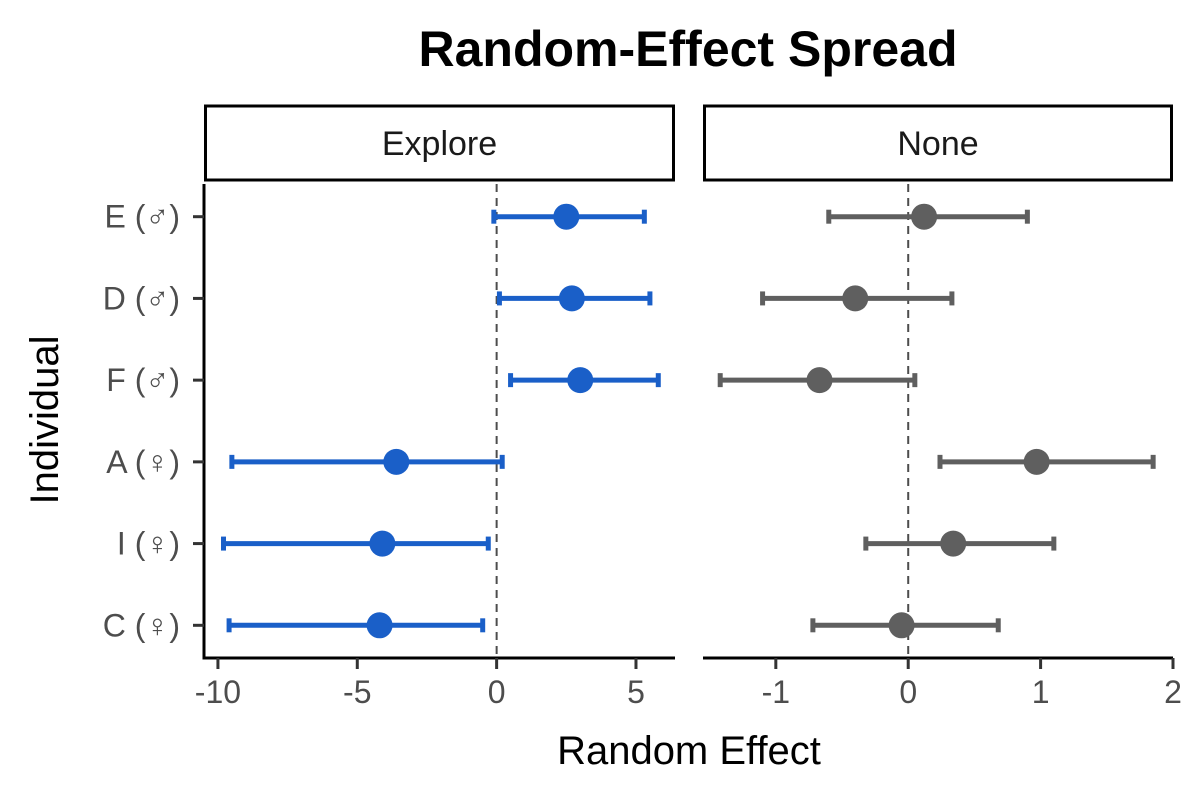  Describe the element at coordinates (142, 217) in the screenshot. I see `y-tick-label: E (♂)` at that location.